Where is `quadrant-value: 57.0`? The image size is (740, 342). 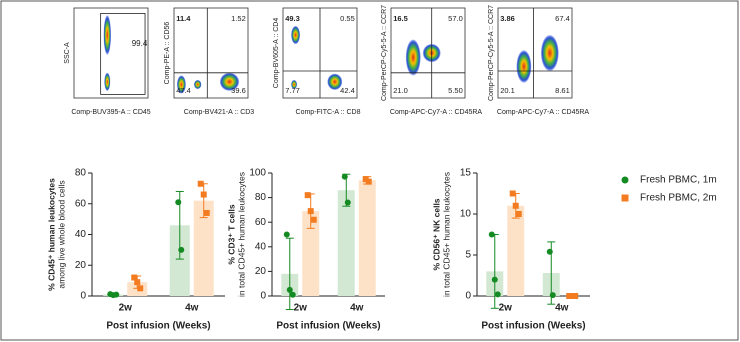
quadrant-value: 57.0 is located at coordinates (455, 18).